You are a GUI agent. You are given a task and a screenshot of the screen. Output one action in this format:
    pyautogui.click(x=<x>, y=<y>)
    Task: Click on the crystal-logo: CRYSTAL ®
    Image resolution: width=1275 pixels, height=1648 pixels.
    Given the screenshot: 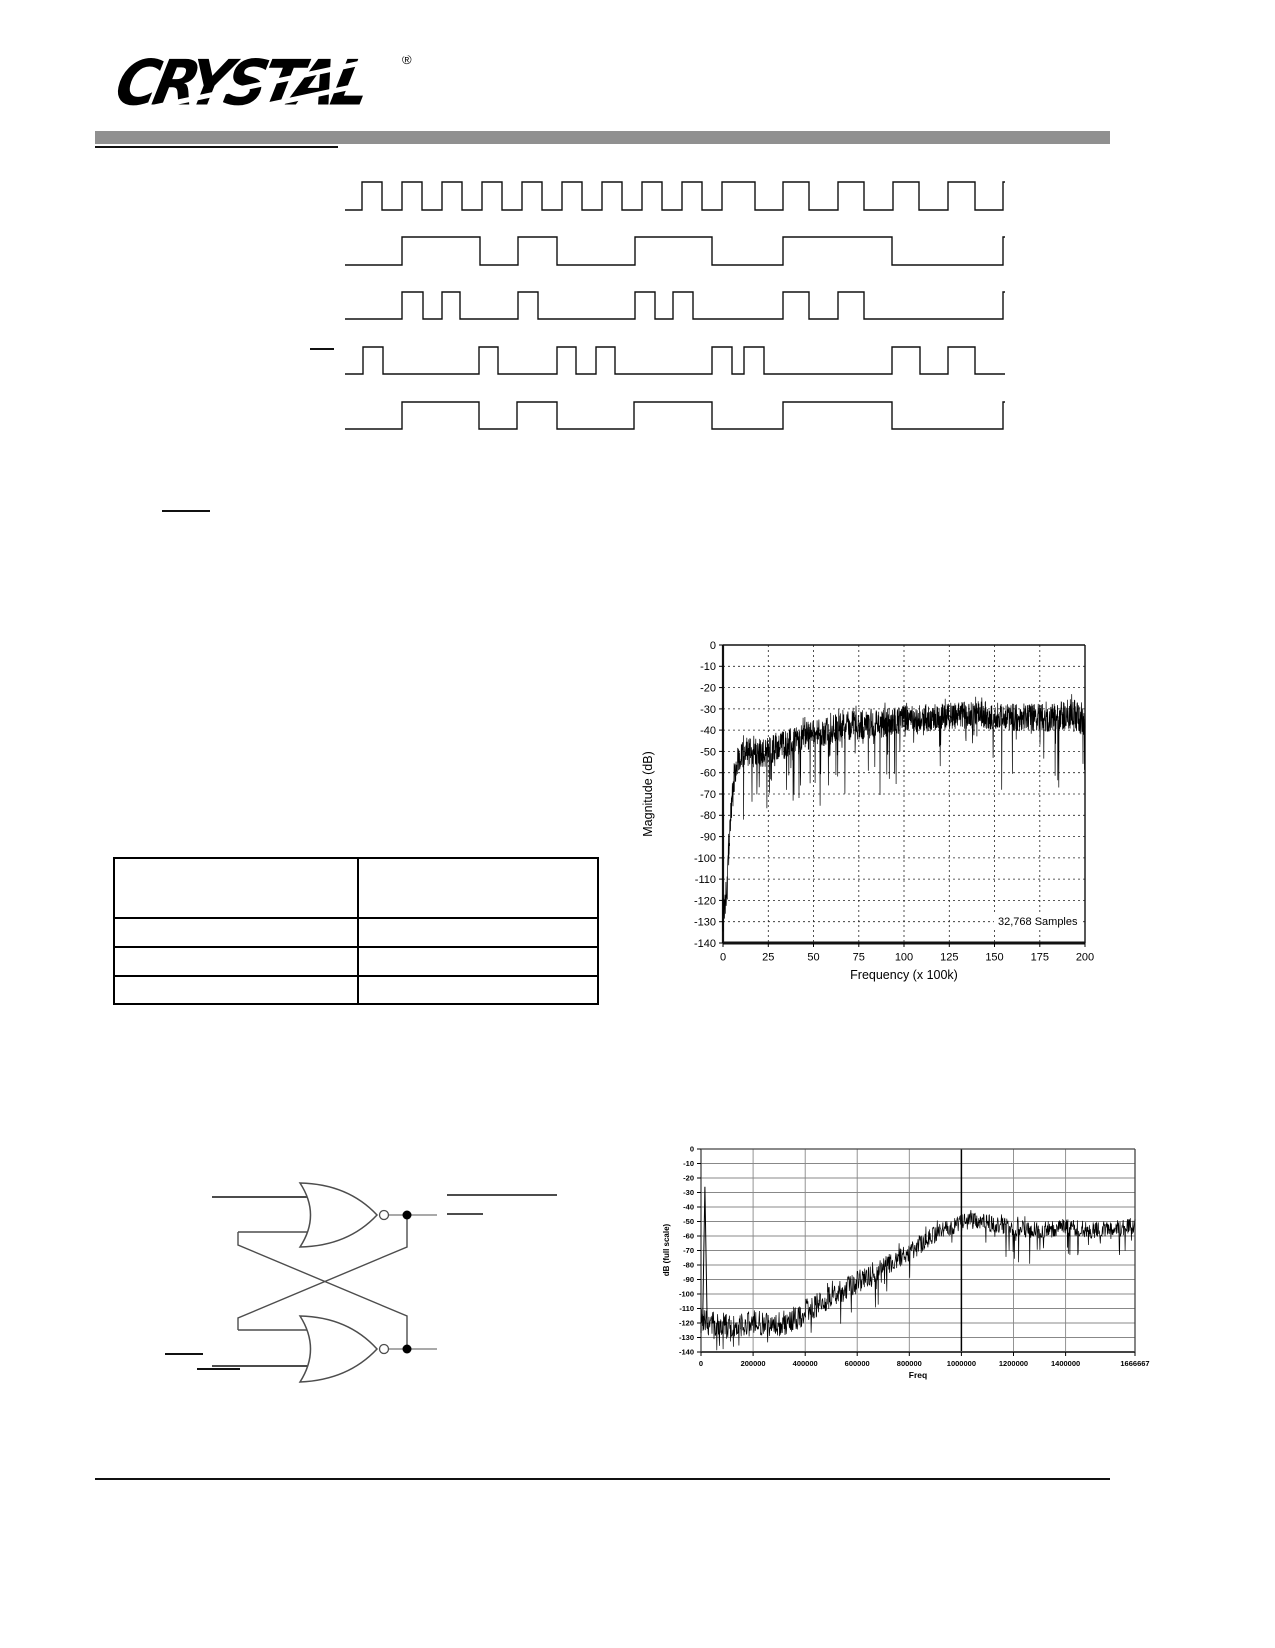 What is the action you would take?
    pyautogui.click(x=275, y=94)
    